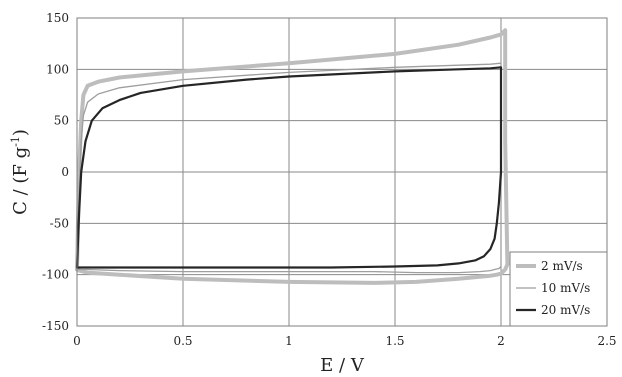 This screenshot has height=377, width=622. Describe the element at coordinates (182, 341) in the screenshot. I see `x-tick-label: 0.5` at that location.